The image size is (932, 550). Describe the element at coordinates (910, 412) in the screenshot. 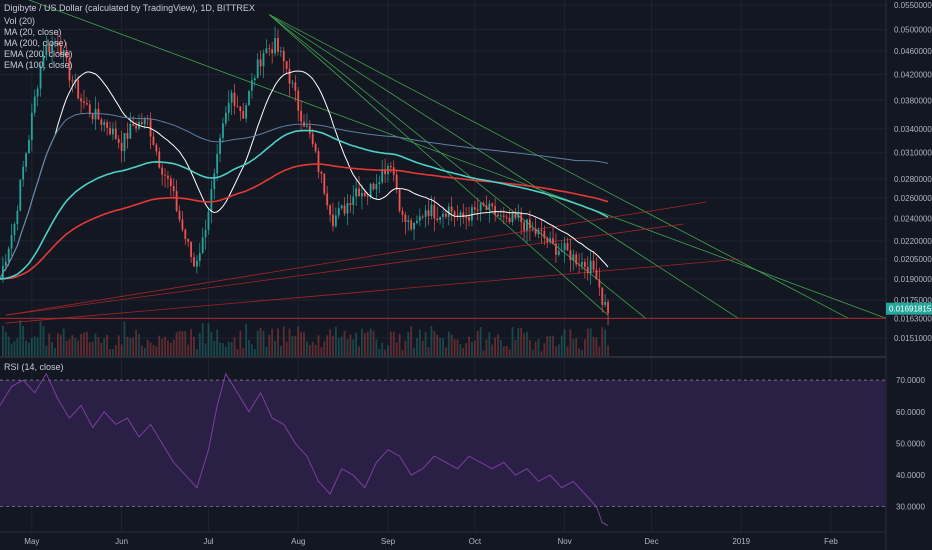

I see `rsi-tick-label: 60.0000` at that location.